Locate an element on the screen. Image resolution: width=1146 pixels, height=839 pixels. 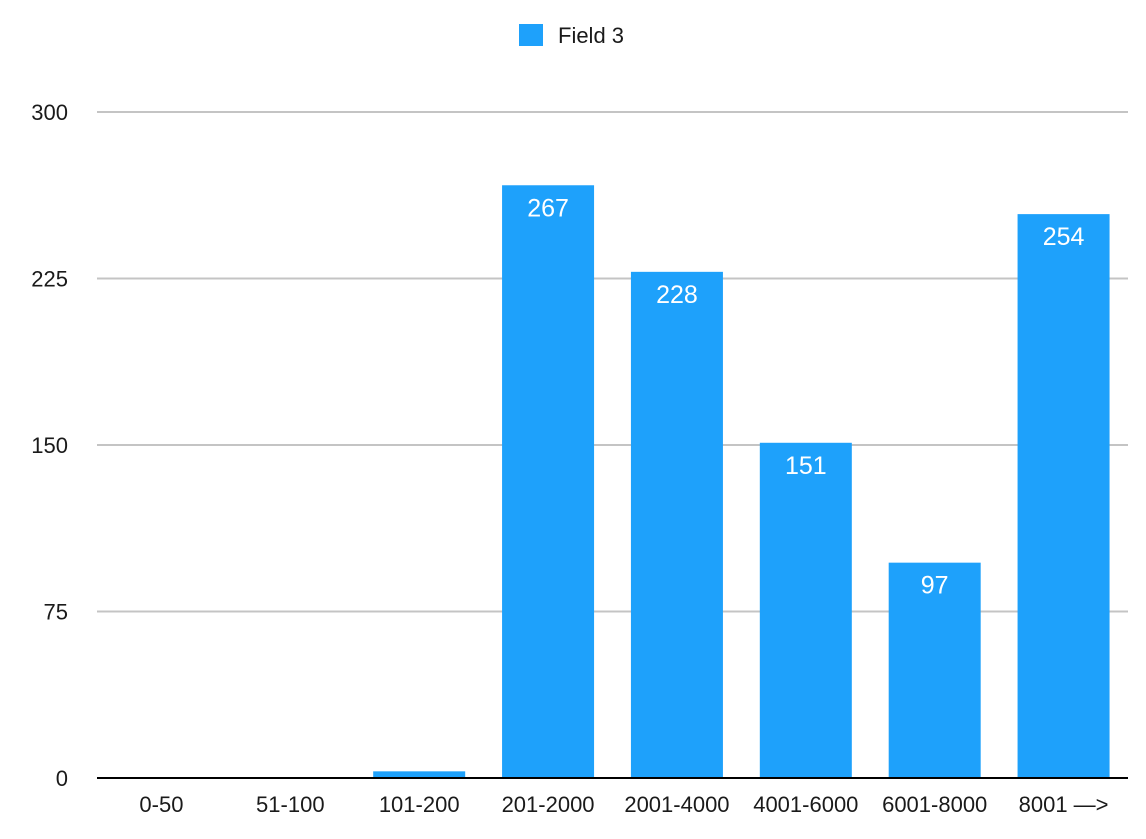
y-tick-label: 300 is located at coordinates (49, 112).